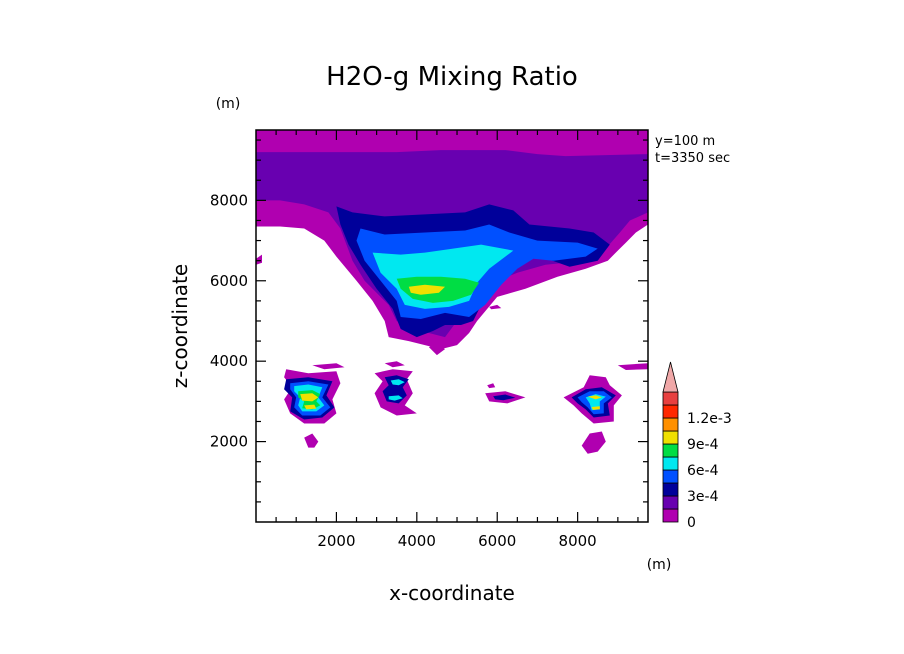  I want to click on y-axis-label: z-coordinate, so click(180, 326).